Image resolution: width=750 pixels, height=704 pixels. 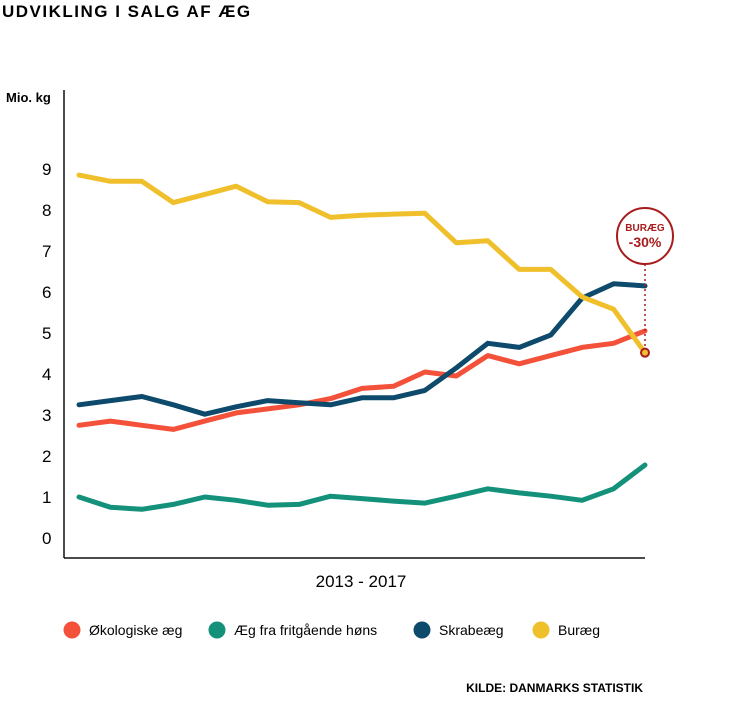 What do you see at coordinates (135, 630) in the screenshot?
I see `legend-label: Økologiske æg` at bounding box center [135, 630].